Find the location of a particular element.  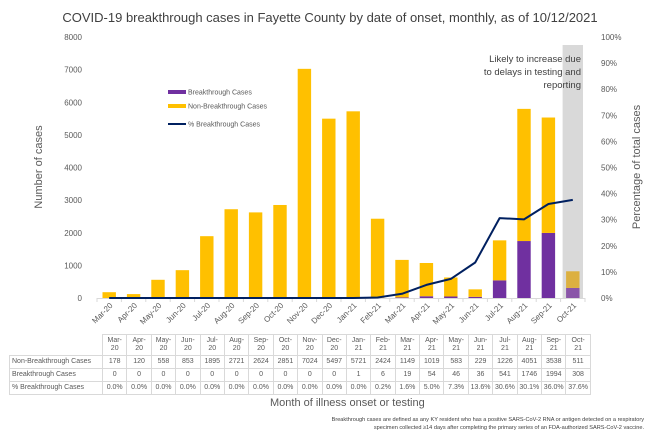

table-cell: 7024 is located at coordinates (310, 362).